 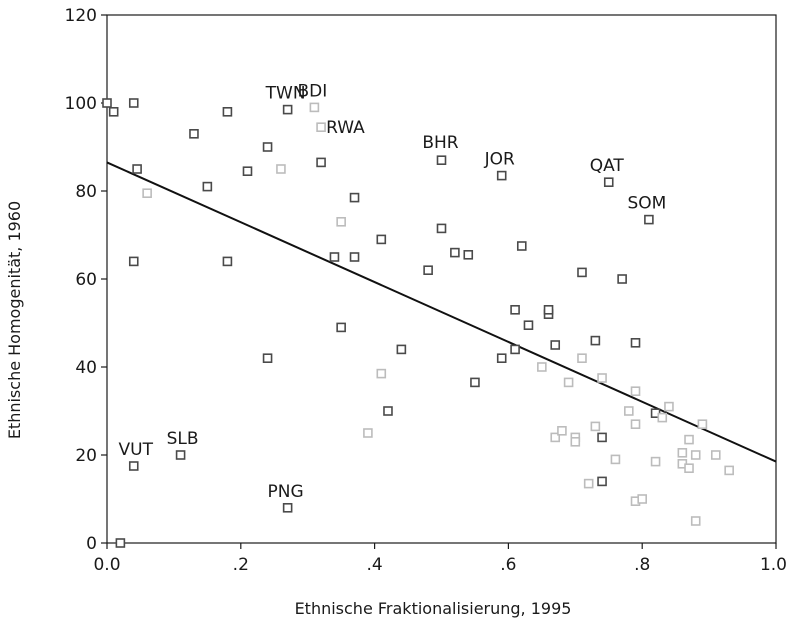 I want to click on point-label-som: SOM, so click(x=646, y=204).